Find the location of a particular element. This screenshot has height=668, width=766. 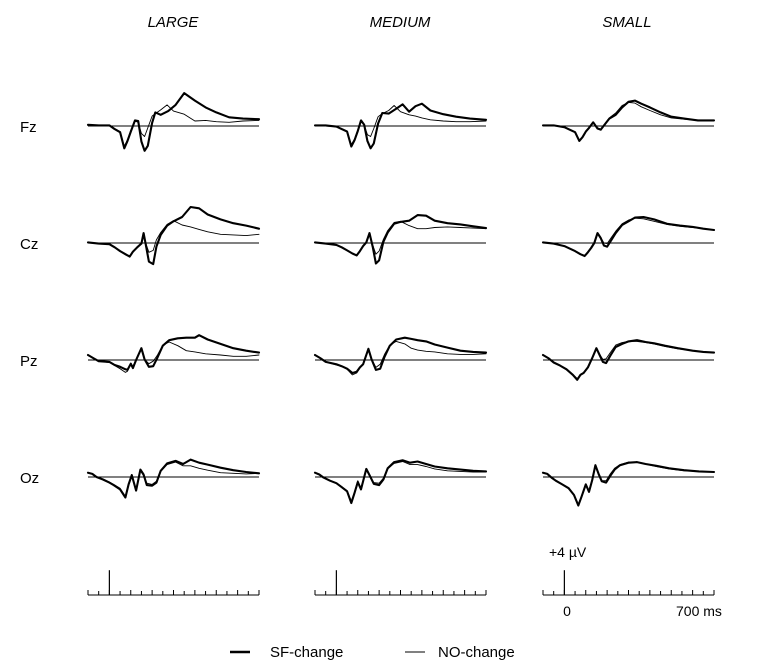

time-axis-large is located at coordinates (173, 583).